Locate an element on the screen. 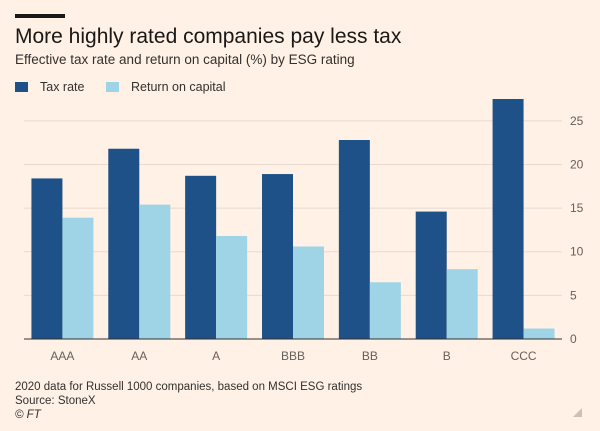 The height and width of the screenshot is (431, 600). x-tick-label: AA is located at coordinates (139, 356).